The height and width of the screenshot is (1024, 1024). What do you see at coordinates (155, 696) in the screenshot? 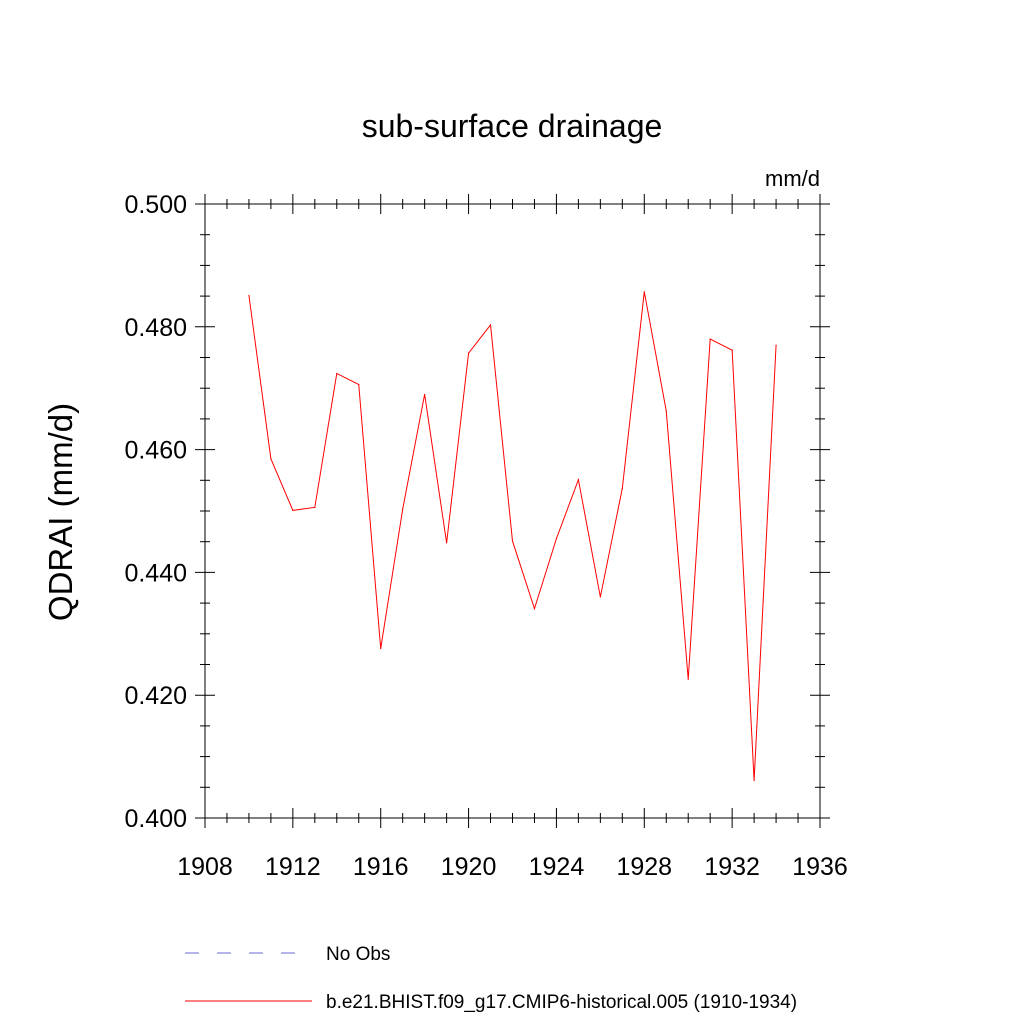
I see `y-tick-label: 0.420` at bounding box center [155, 696].